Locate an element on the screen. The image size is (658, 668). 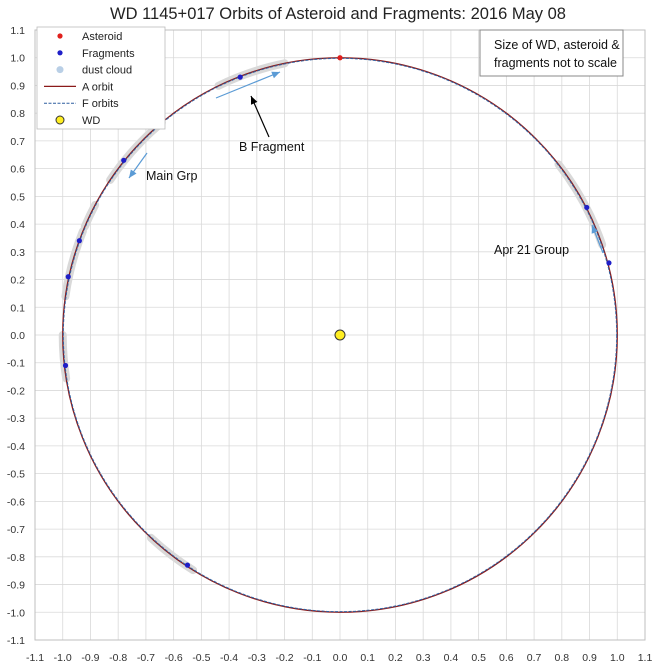
y-tick-label: 0.8 is located at coordinates (17, 114).